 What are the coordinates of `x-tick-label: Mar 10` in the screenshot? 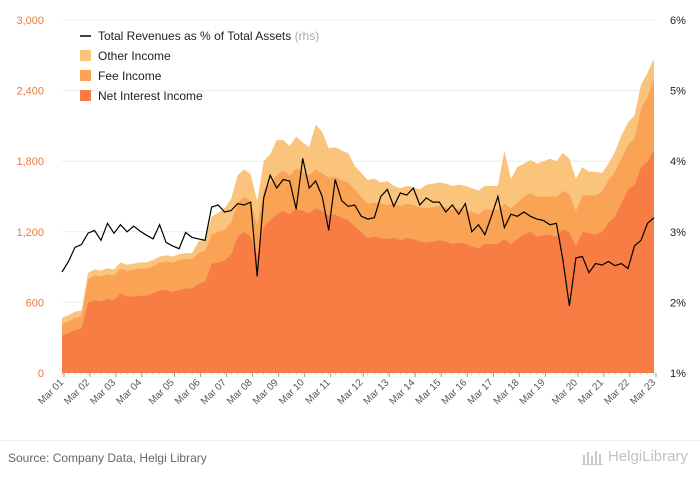 It's located at (292, 392).